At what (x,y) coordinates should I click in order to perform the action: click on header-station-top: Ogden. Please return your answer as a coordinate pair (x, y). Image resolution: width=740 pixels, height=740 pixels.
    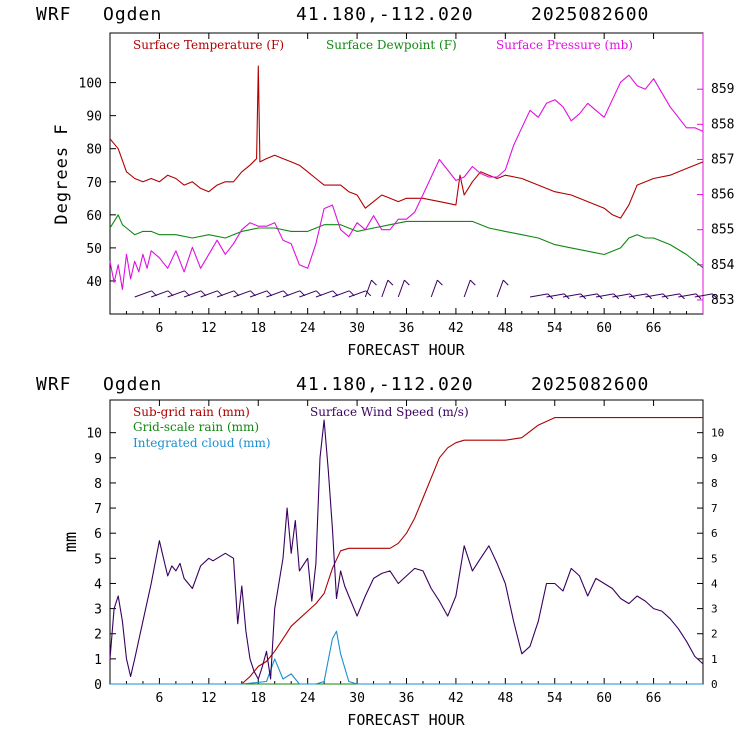
    Looking at the image, I should click on (133, 14).